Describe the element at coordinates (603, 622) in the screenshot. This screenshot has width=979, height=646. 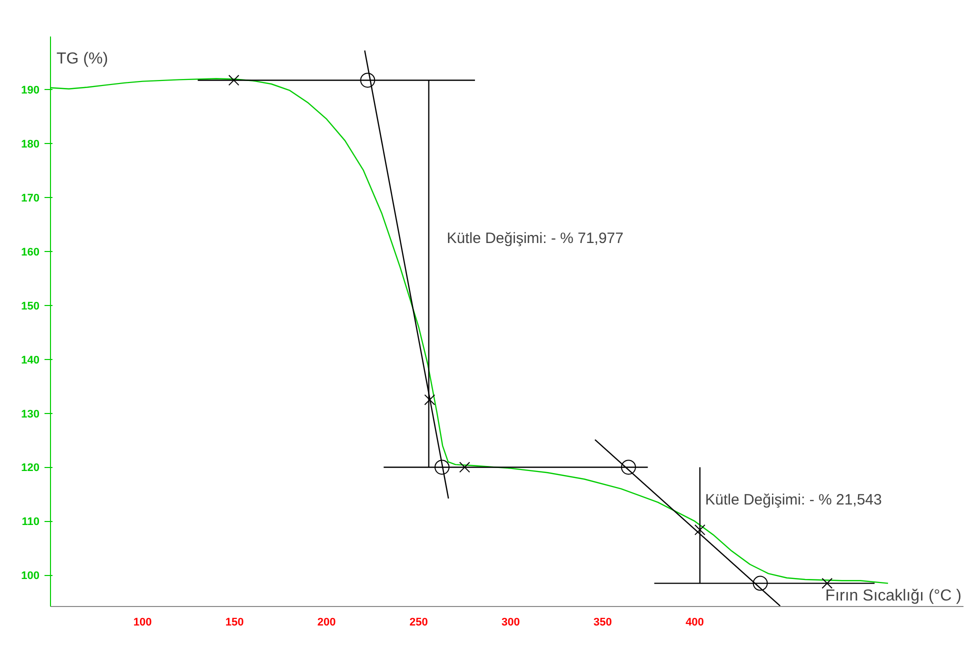
I see `x-tick-label: 350` at that location.